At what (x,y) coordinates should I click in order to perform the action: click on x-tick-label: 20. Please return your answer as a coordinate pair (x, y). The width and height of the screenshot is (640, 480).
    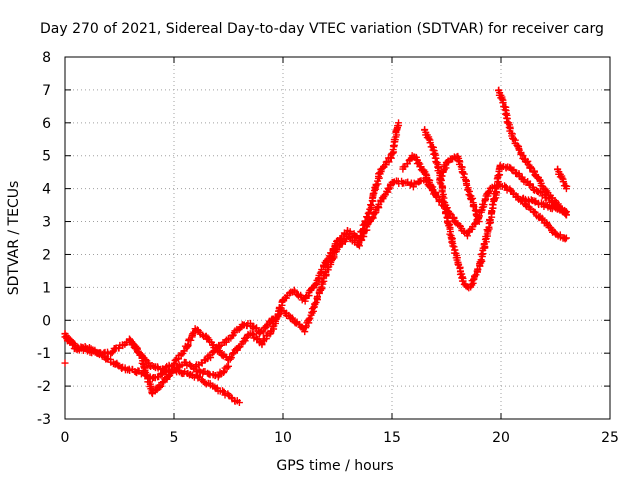
    Looking at the image, I should click on (501, 438).